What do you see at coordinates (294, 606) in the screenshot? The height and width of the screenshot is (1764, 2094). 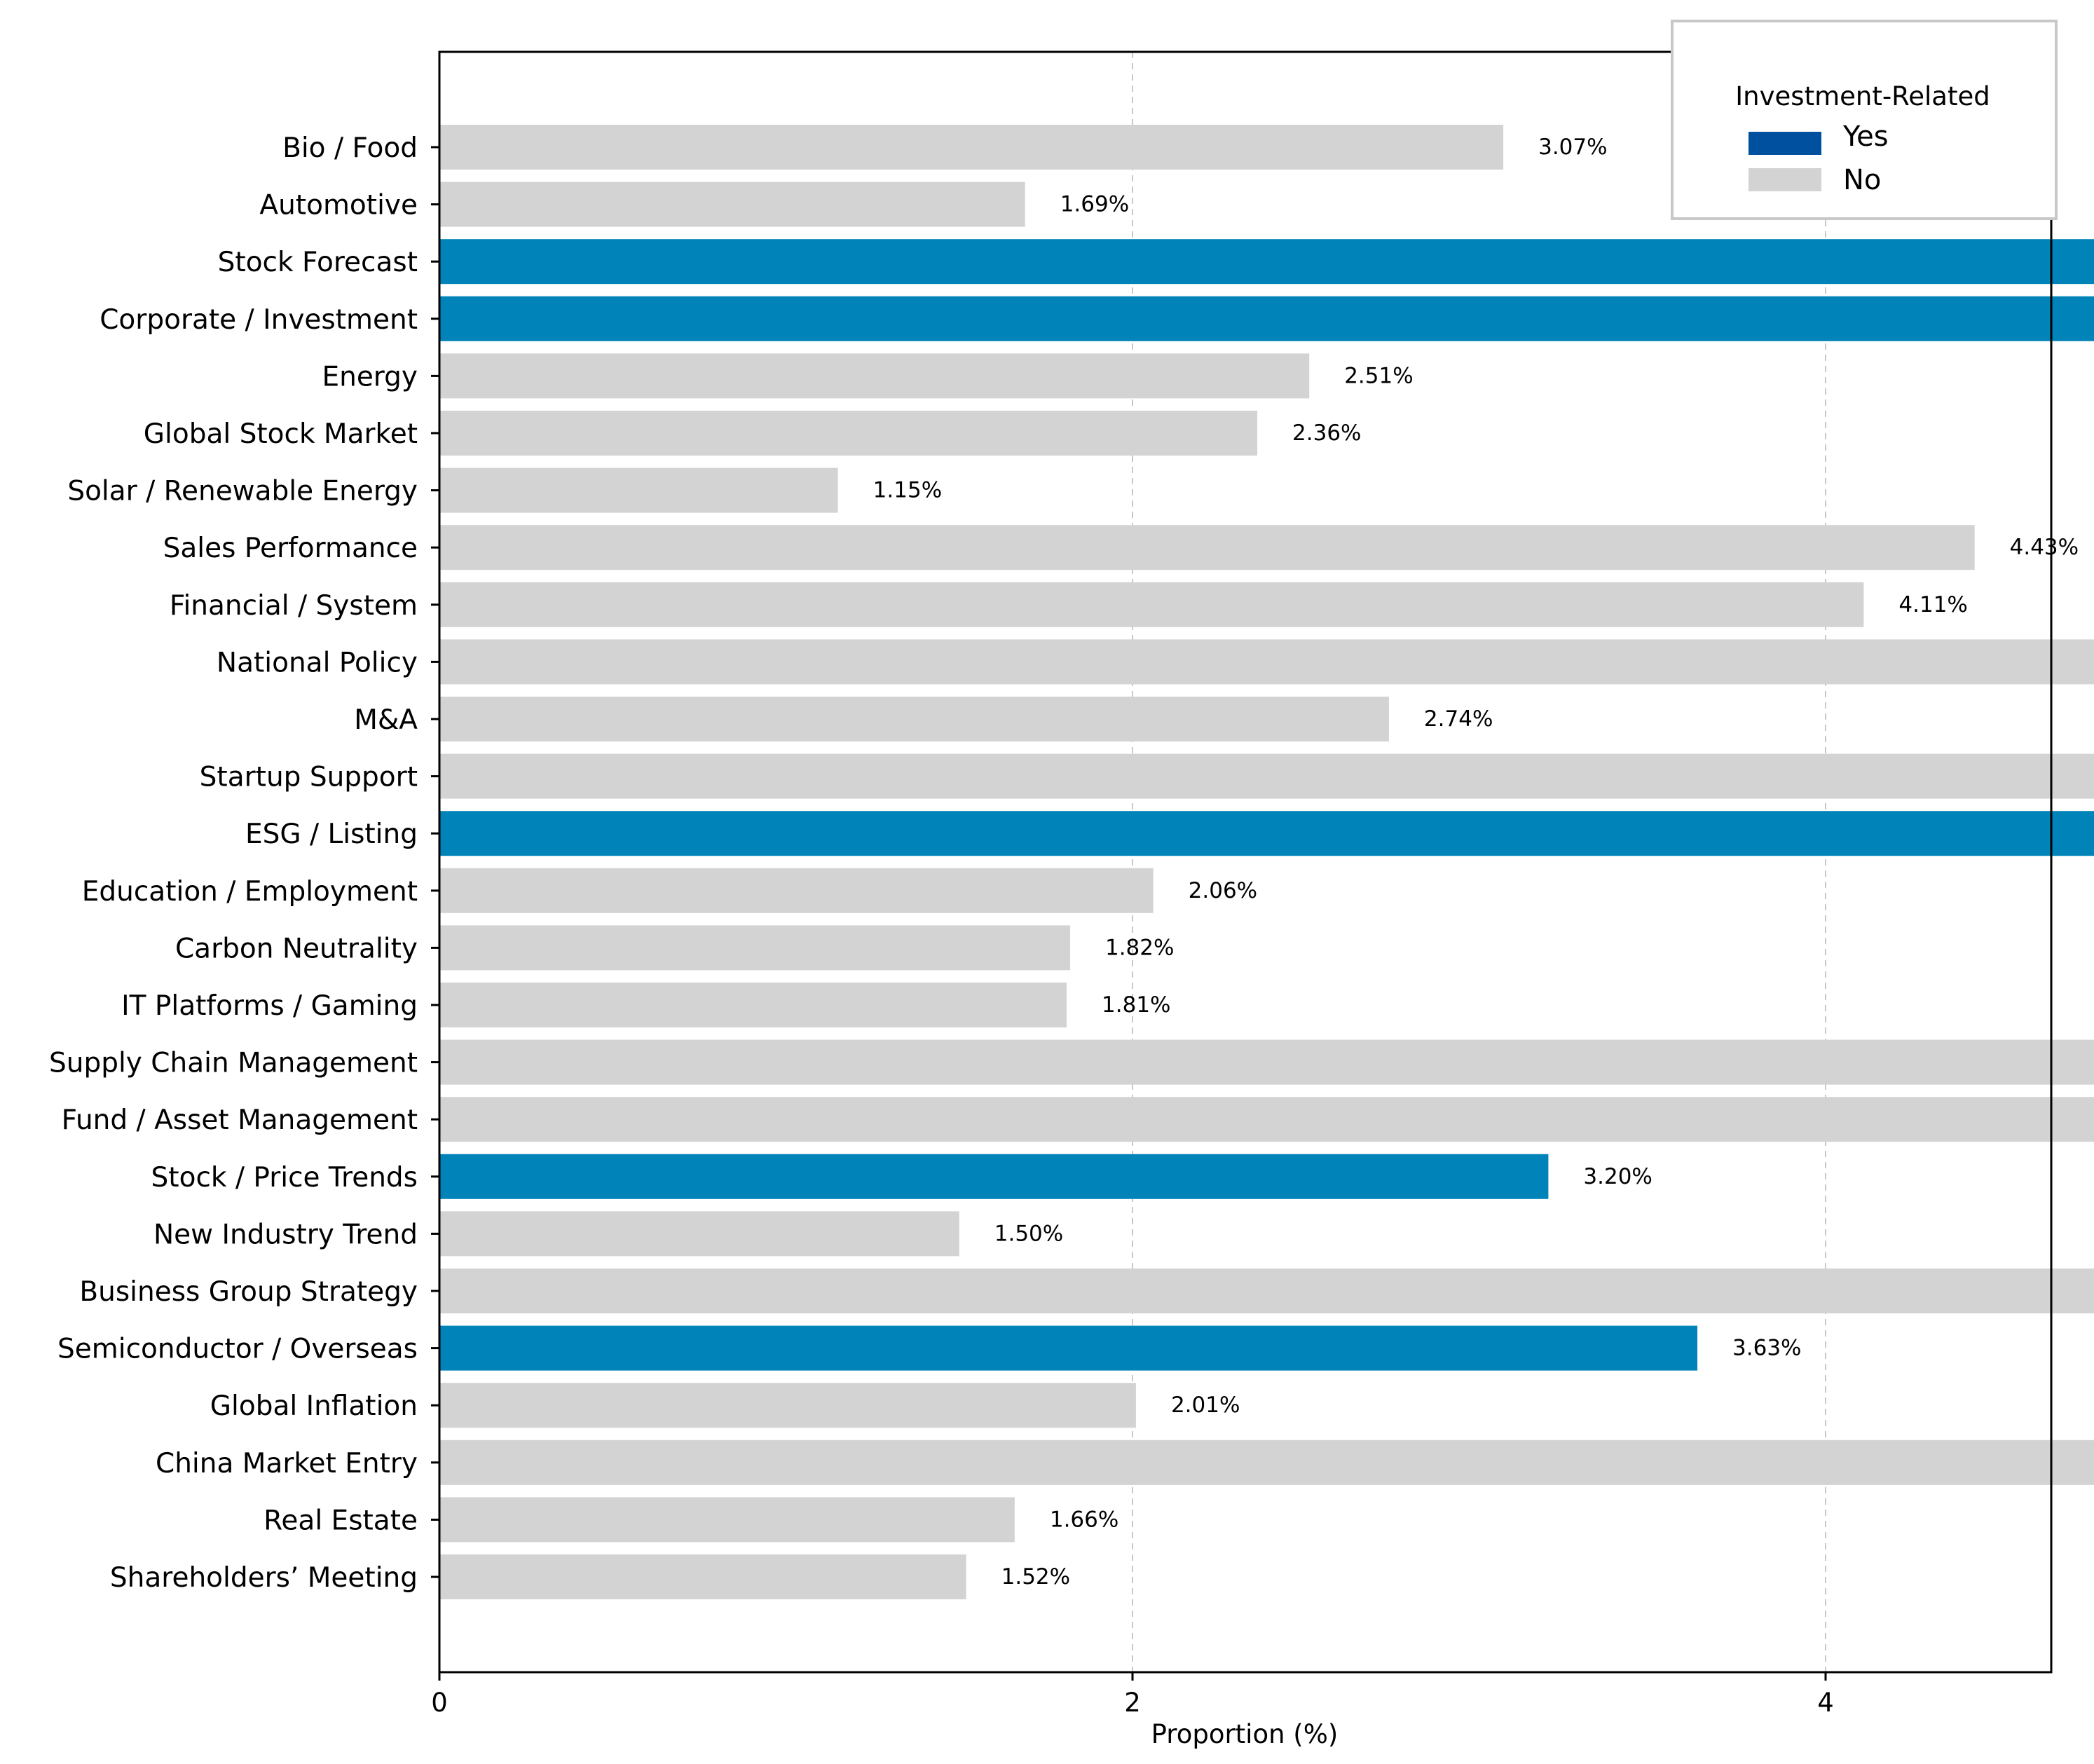 I see `category-label: Financial / System` at bounding box center [294, 606].